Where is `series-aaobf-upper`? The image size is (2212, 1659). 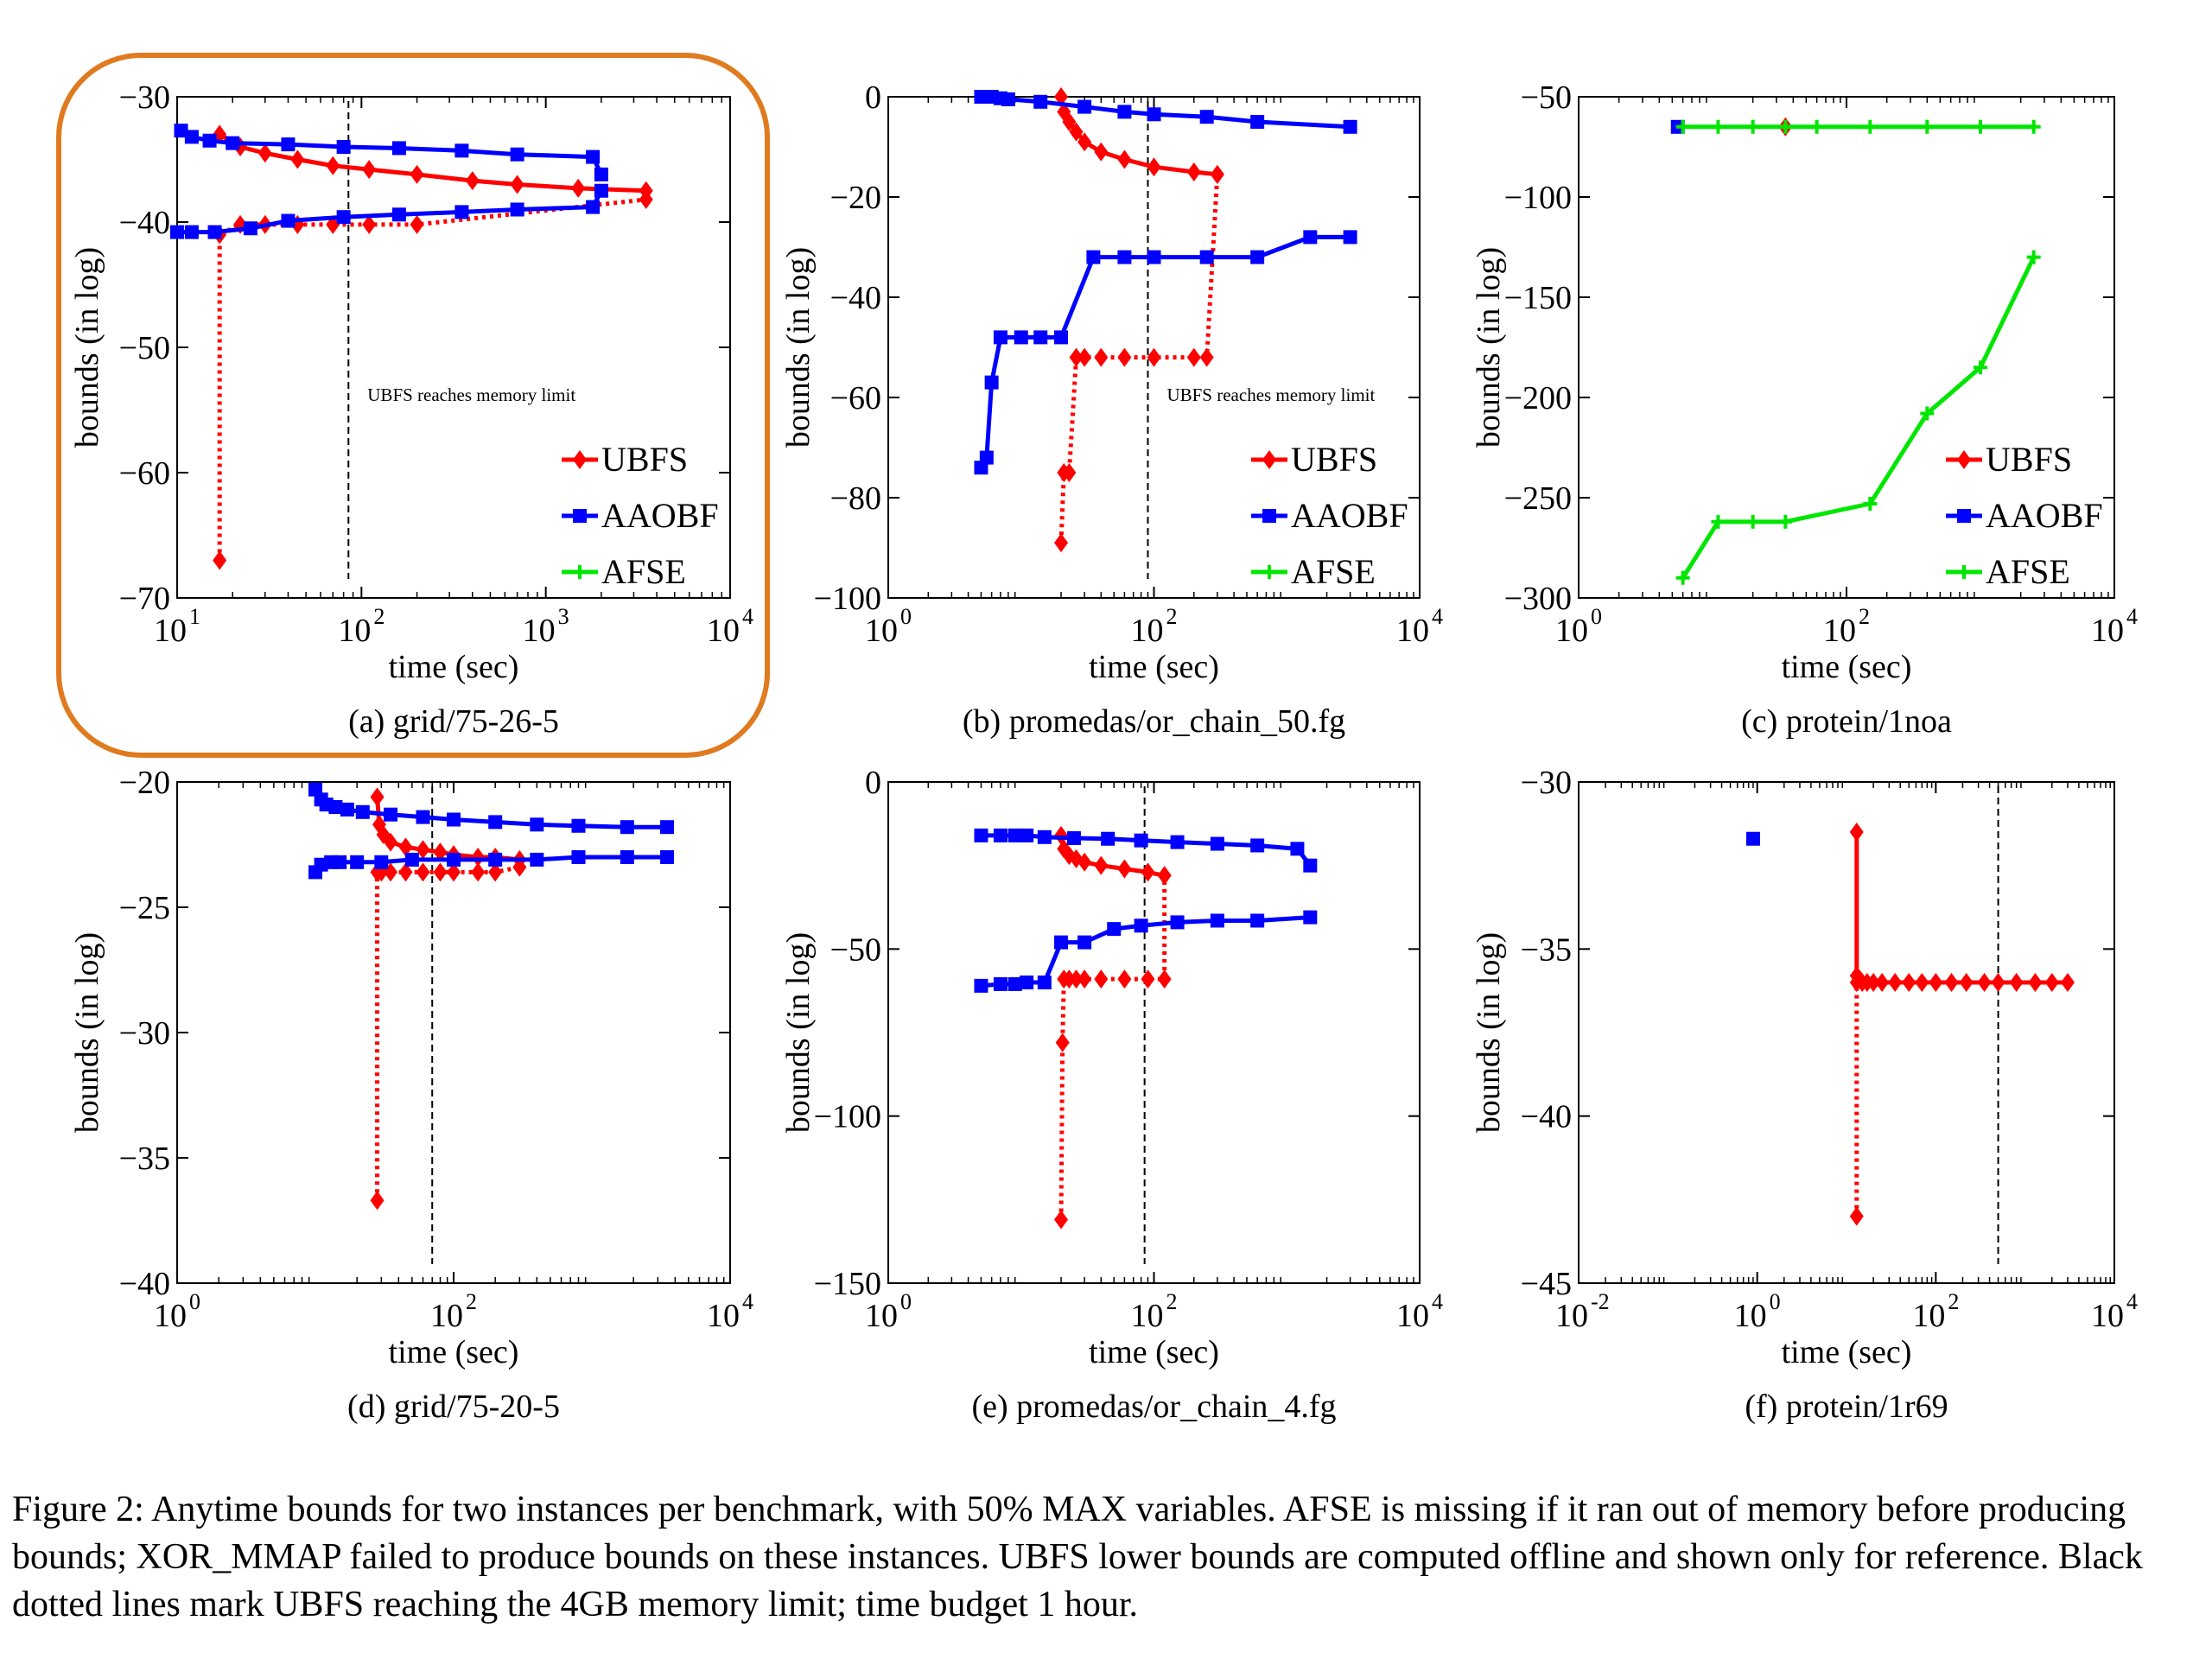 series-aaobf-upper is located at coordinates (1752, 838).